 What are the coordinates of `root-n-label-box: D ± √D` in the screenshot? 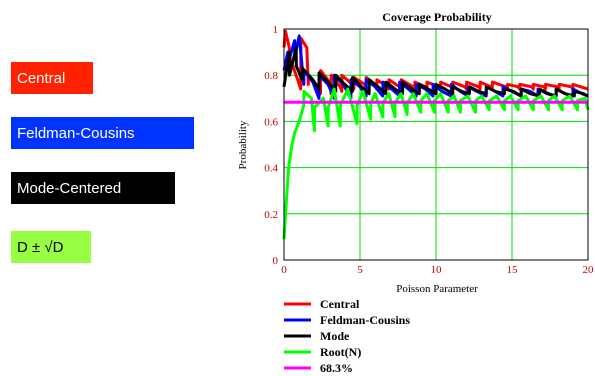 It's located at (51, 247).